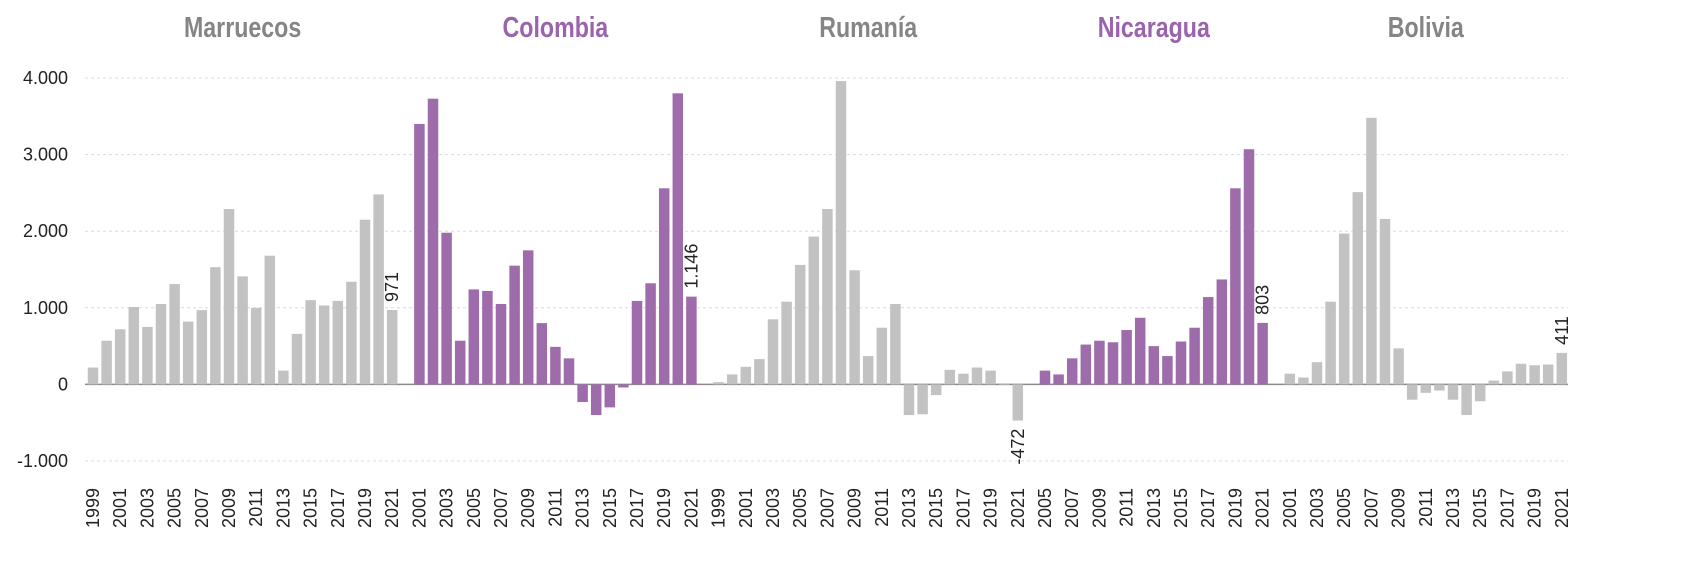 The image size is (1701, 582). I want to click on y-tick-label: -1.000, so click(42, 461).